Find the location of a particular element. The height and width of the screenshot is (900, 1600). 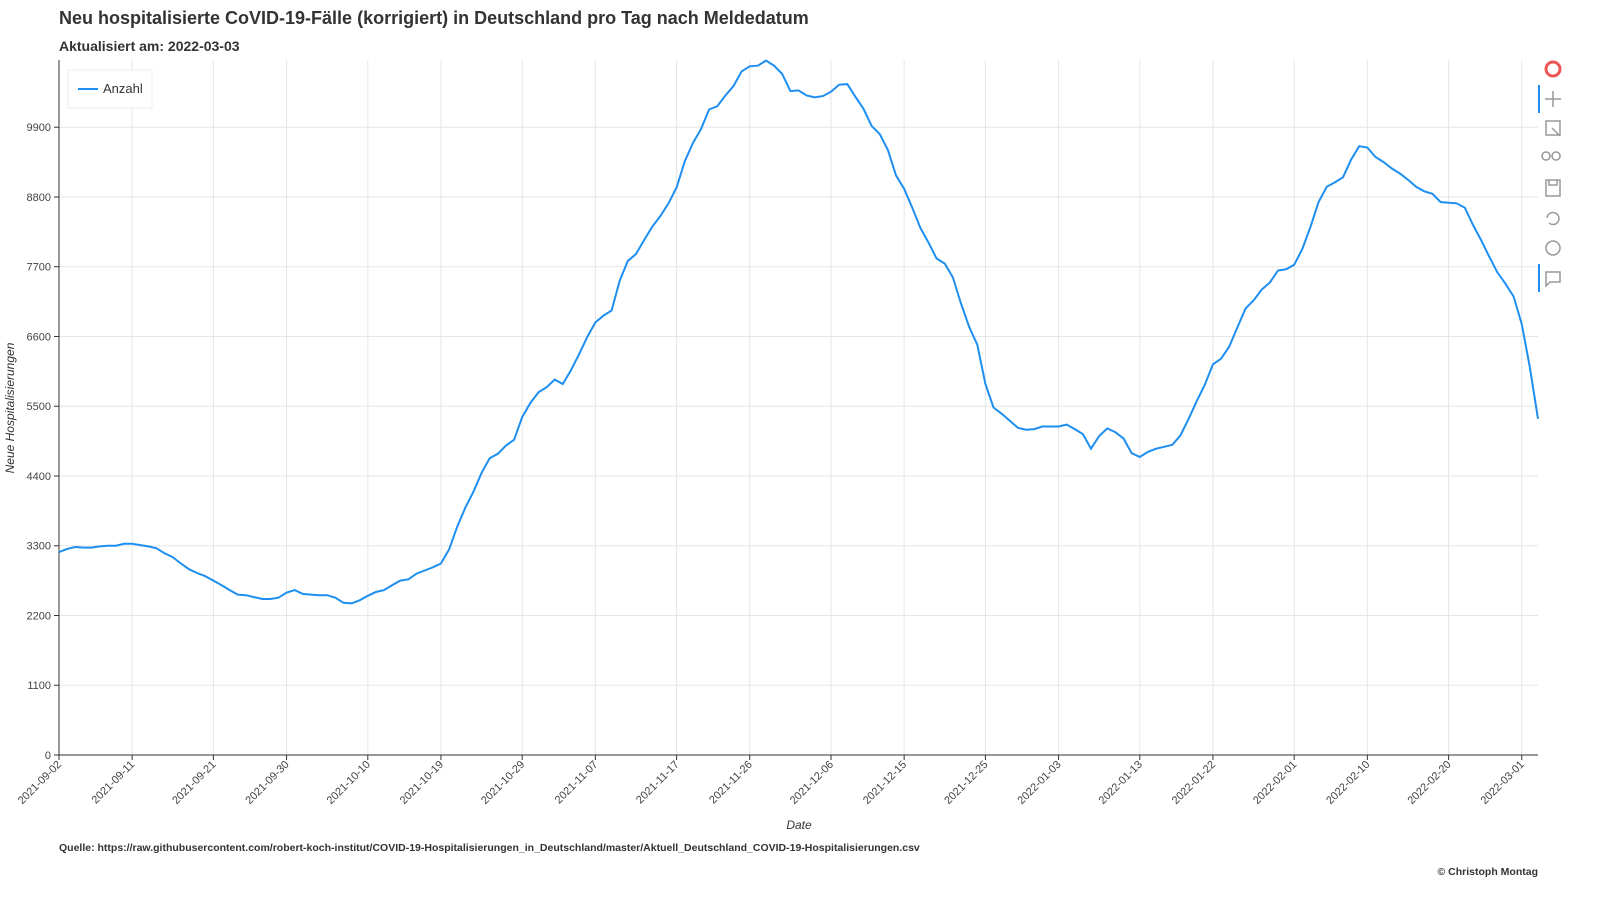

y-tick-label: 3300 is located at coordinates (39, 547).